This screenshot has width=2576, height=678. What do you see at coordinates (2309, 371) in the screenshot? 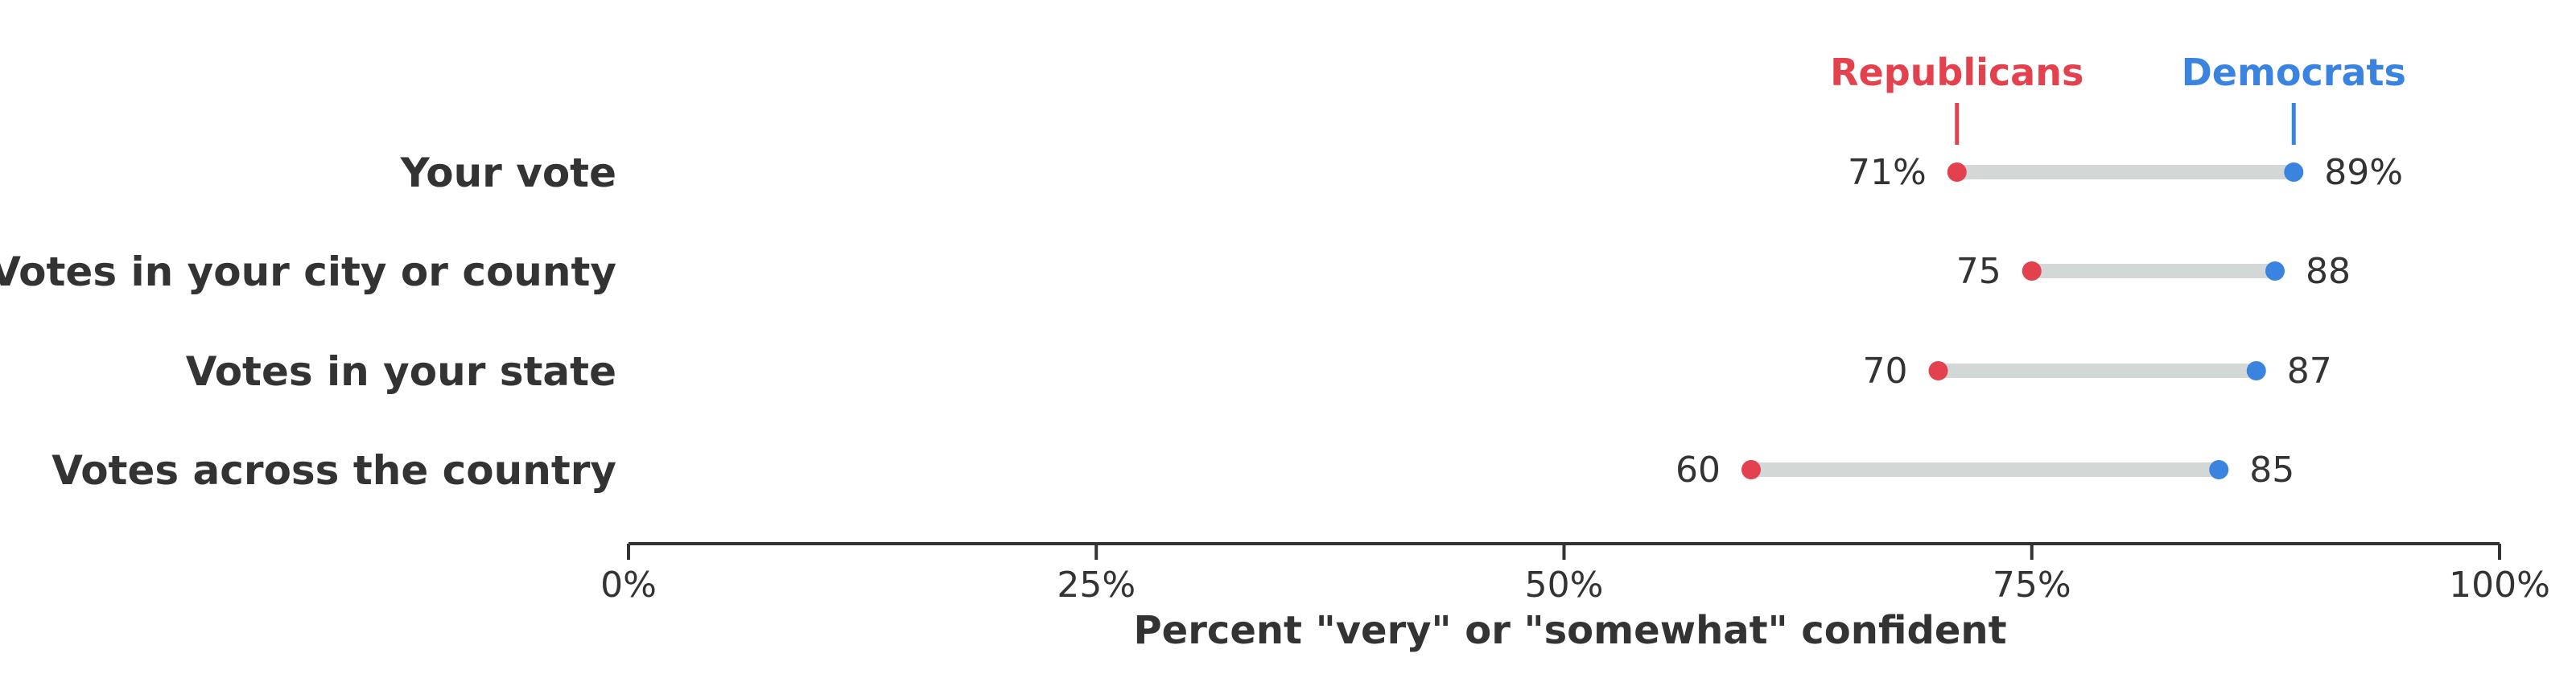
I see `democrat-value-label: 87` at bounding box center [2309, 371].